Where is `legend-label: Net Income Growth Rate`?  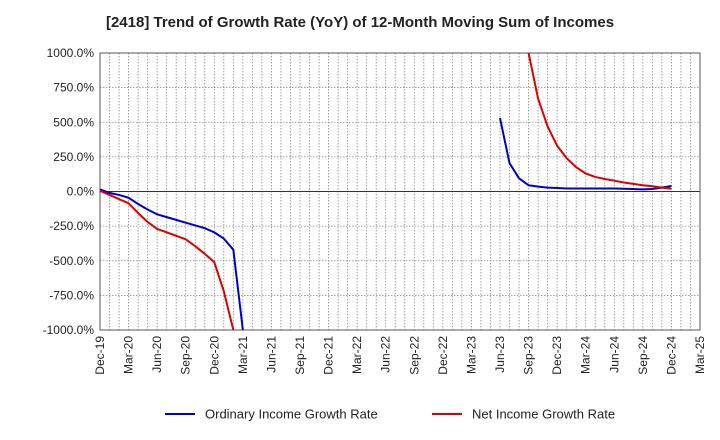
legend-label: Net Income Growth Rate is located at coordinates (543, 414).